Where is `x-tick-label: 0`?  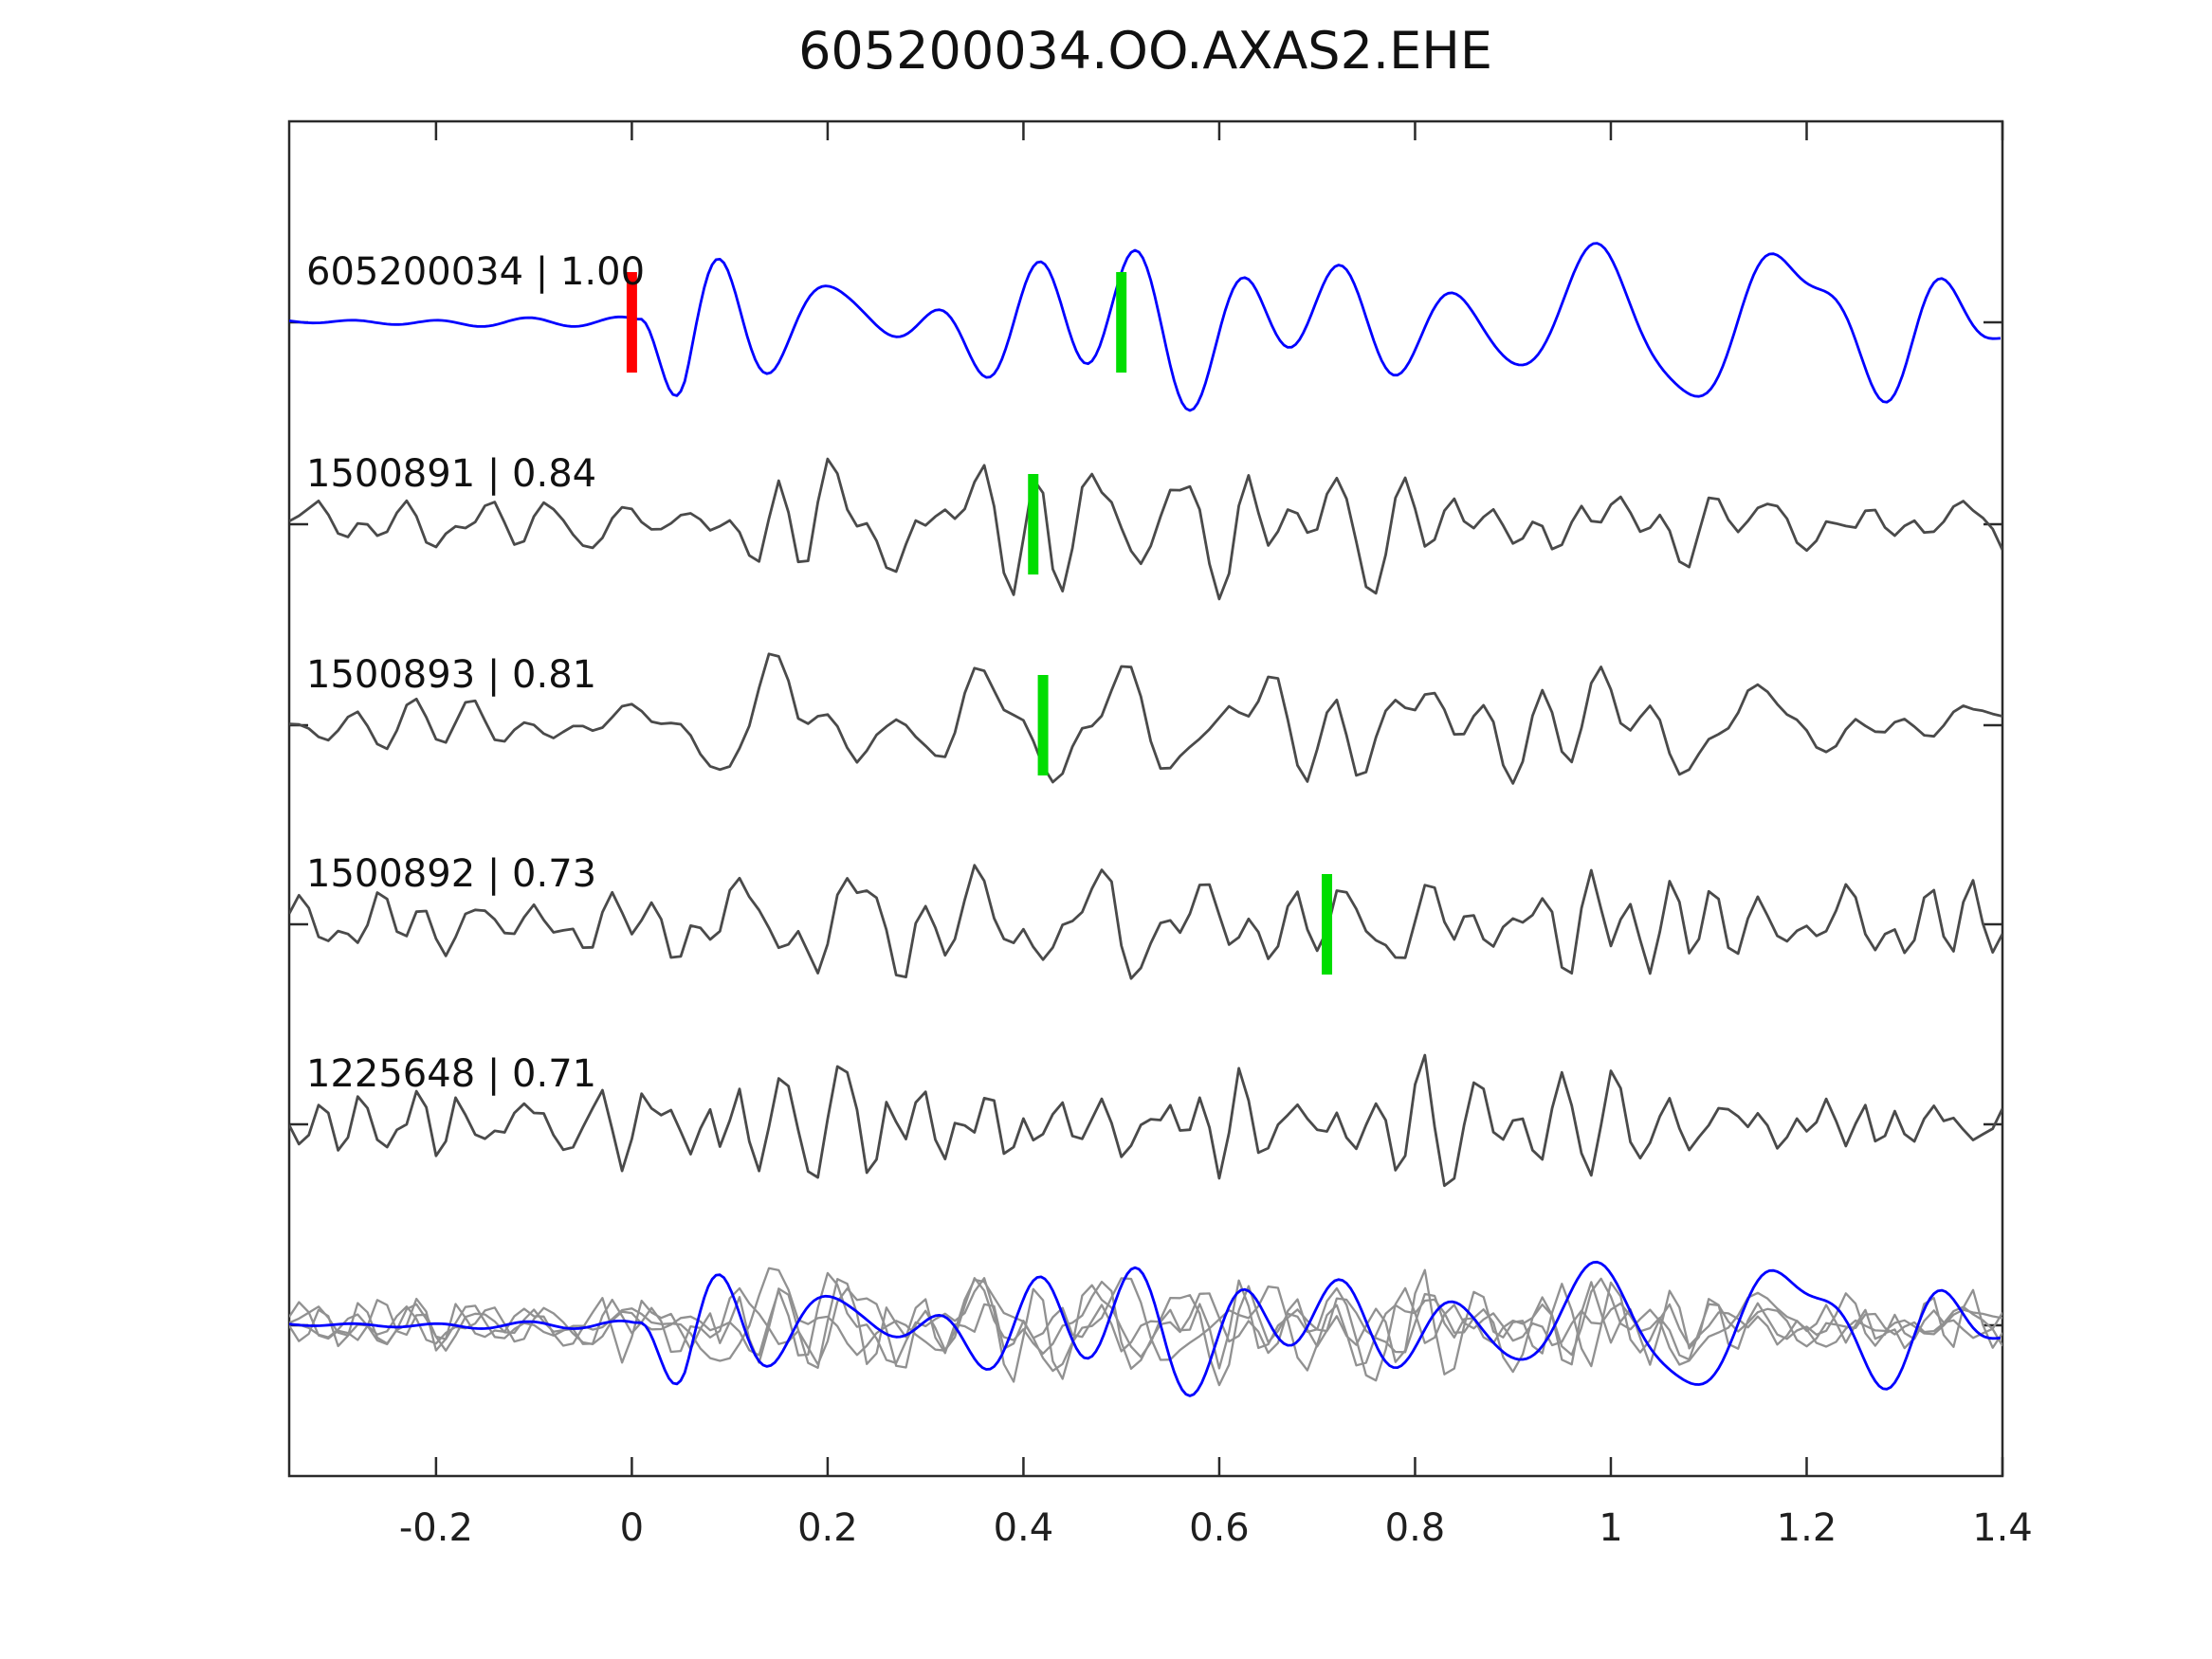
x-tick-label: 0 is located at coordinates (632, 1528).